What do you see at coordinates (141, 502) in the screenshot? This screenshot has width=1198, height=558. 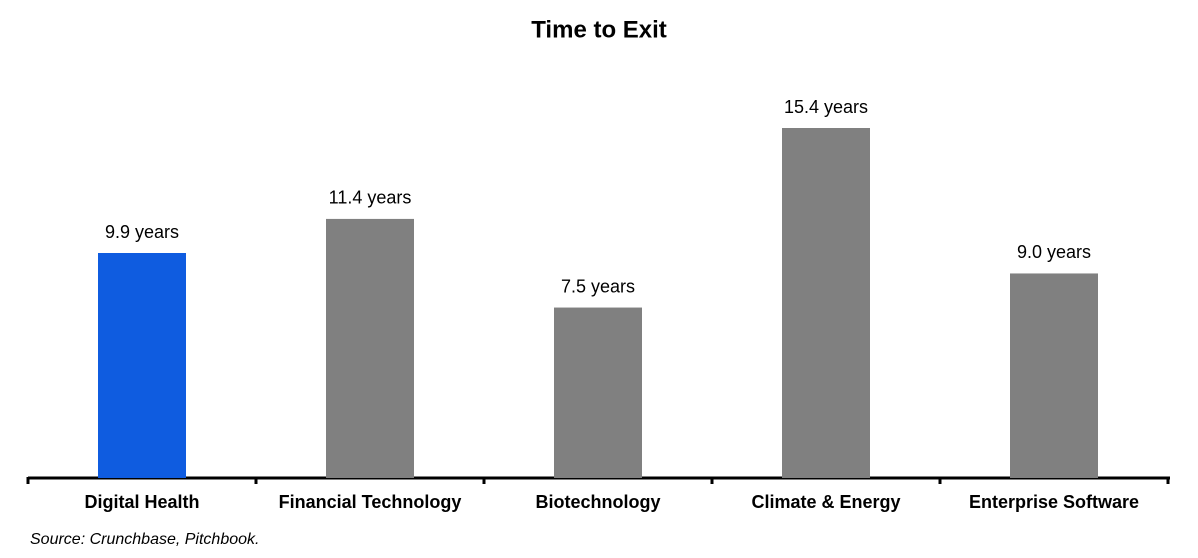 I see `x-tick-label: Digital Health` at bounding box center [141, 502].